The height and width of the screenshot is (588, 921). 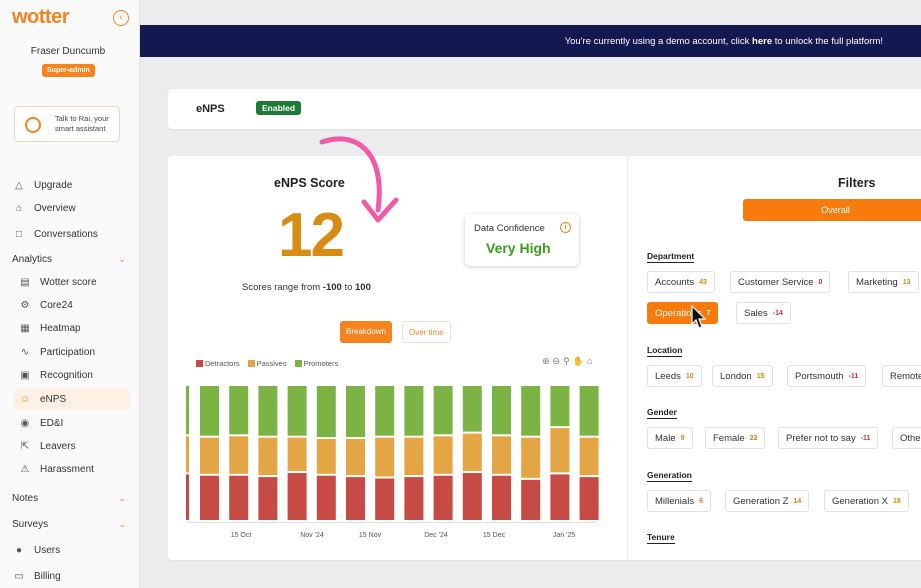 What do you see at coordinates (828, 438) in the screenshot?
I see `chip-prefer-not-to-say: Prefer not to say -11` at bounding box center [828, 438].